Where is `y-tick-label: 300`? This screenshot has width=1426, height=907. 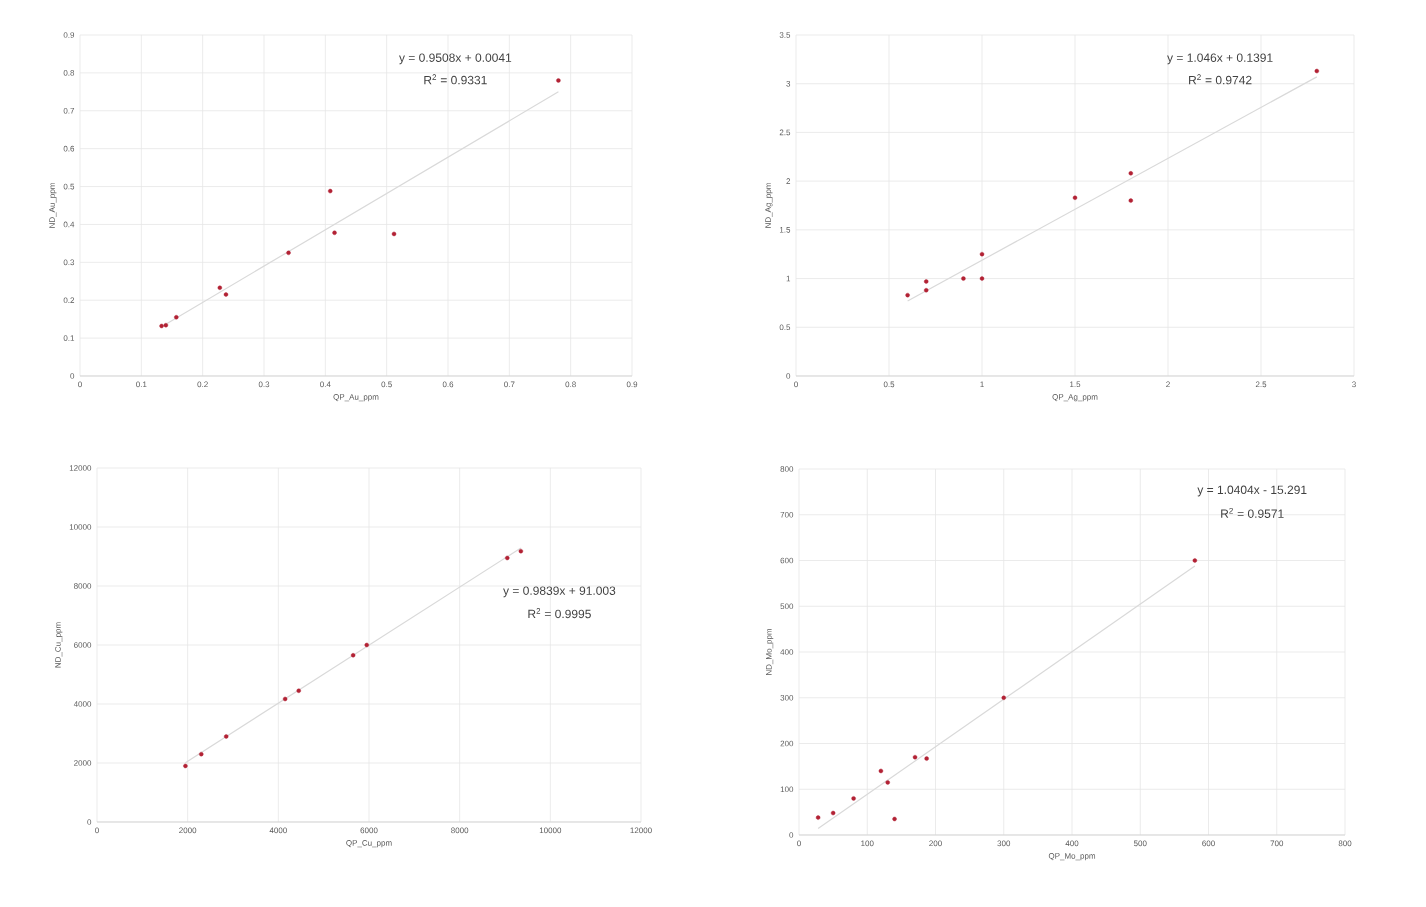 y-tick-label: 300 is located at coordinates (787, 697).